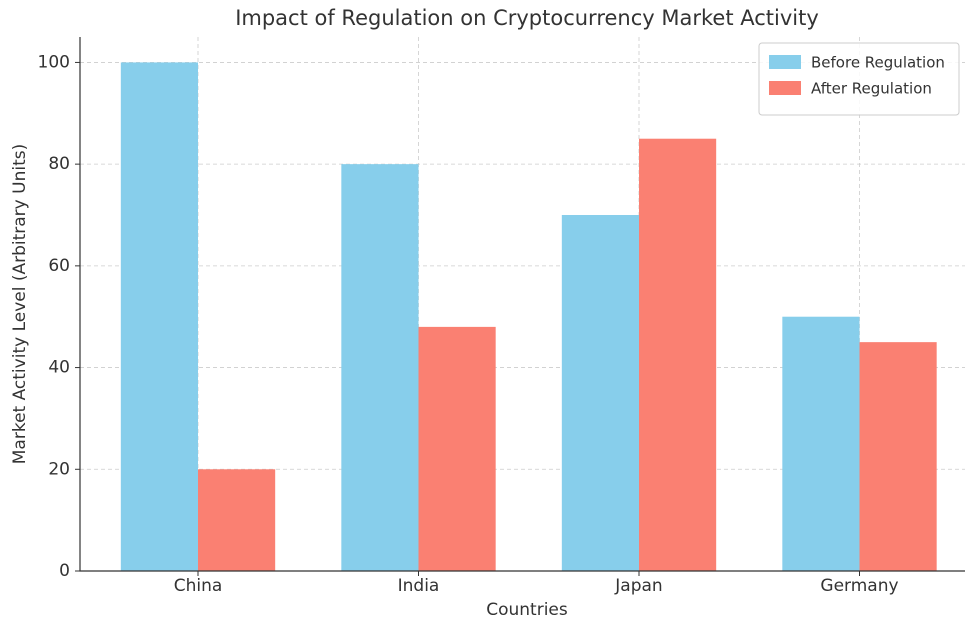  I want to click on legend-box, so click(859, 79).